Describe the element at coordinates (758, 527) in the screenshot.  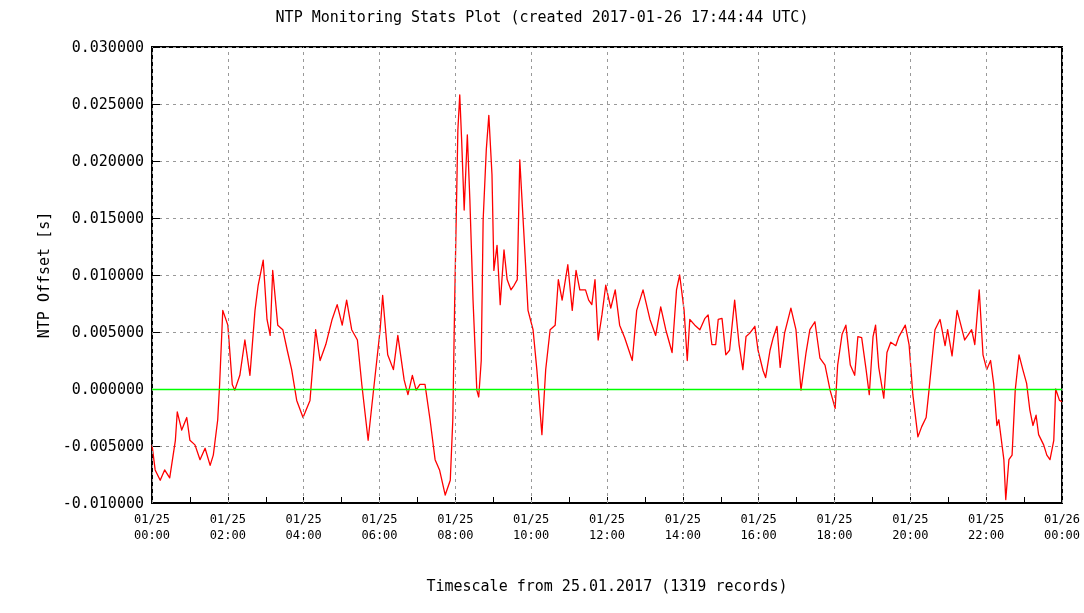
I see `x-tick-label: 01/25 16:00` at that location.